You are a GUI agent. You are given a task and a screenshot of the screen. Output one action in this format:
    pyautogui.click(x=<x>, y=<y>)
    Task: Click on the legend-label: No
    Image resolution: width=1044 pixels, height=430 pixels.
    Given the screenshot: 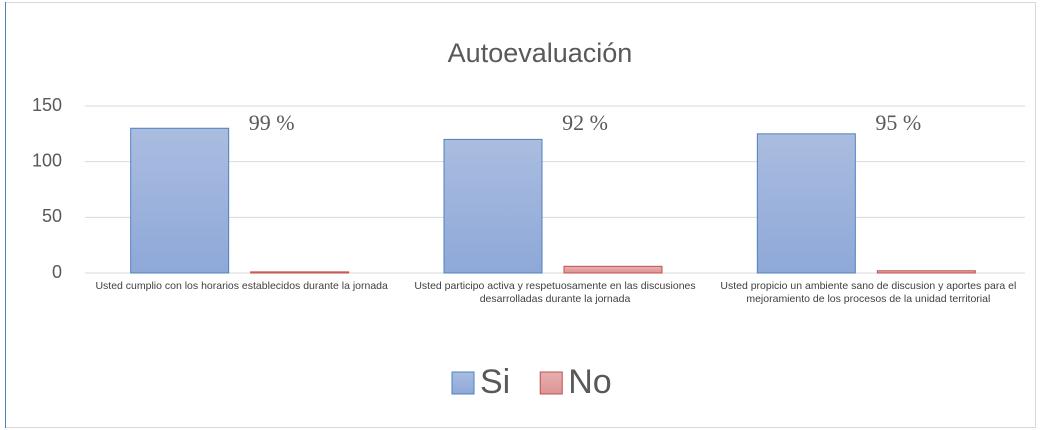 What is the action you would take?
    pyautogui.click(x=589, y=382)
    